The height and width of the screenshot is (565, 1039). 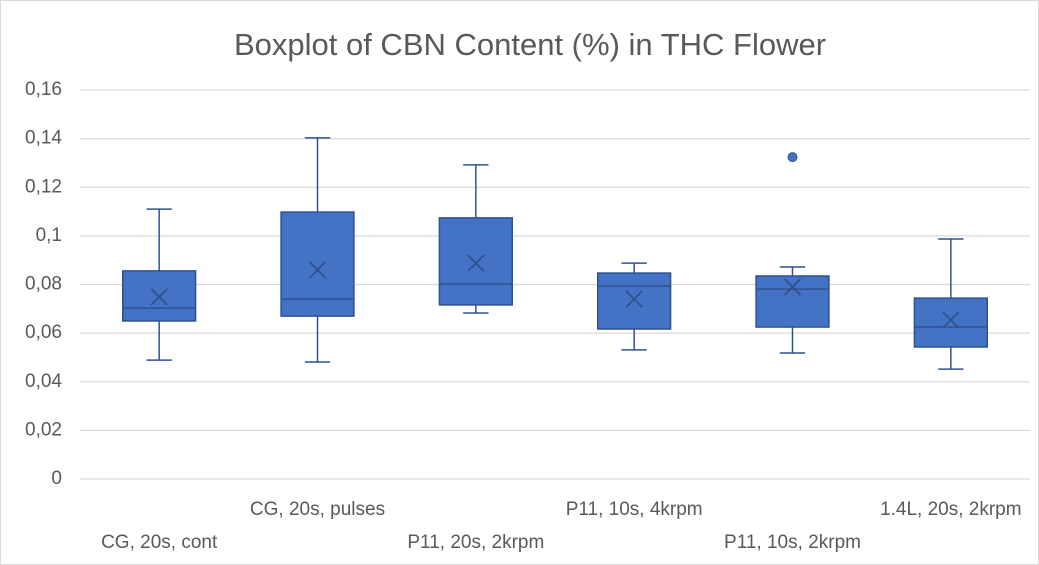 What do you see at coordinates (792, 542) in the screenshot?
I see `x-tick-label: P11, 10s, 2krpm` at bounding box center [792, 542].